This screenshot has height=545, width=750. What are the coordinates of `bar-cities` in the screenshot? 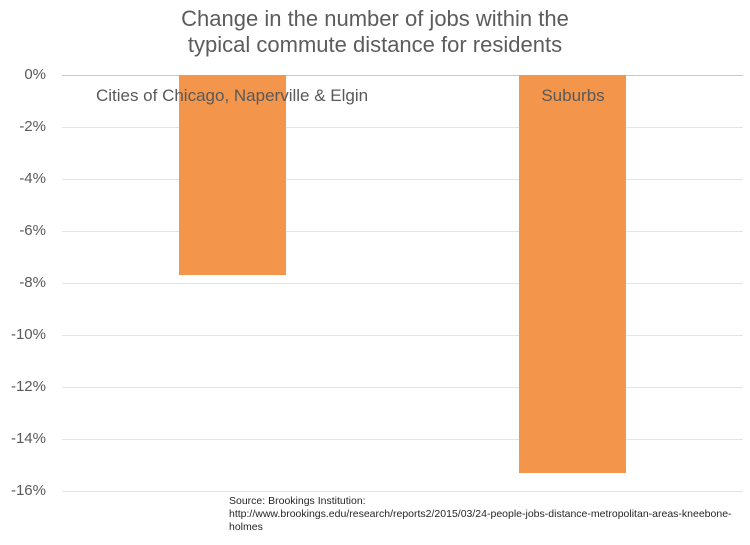 It's located at (232, 175).